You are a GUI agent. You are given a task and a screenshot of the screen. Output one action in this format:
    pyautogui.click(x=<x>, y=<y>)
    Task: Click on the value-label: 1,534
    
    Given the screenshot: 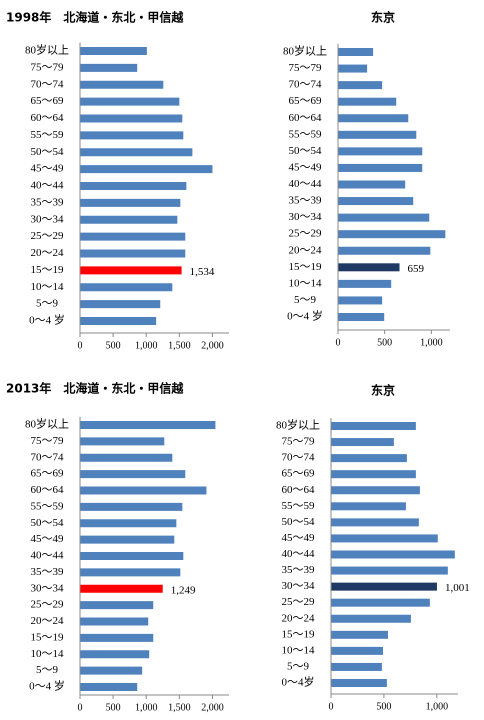 What is the action you would take?
    pyautogui.click(x=202, y=272)
    